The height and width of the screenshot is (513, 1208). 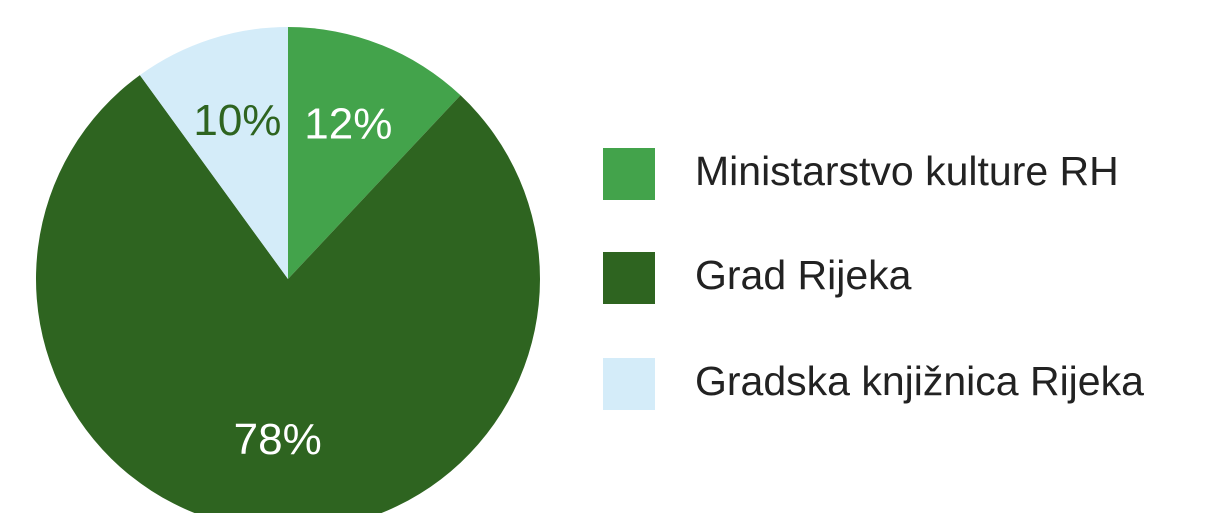 What do you see at coordinates (907, 171) in the screenshot?
I see `legend-label: Ministarstvo kulture RH` at bounding box center [907, 171].